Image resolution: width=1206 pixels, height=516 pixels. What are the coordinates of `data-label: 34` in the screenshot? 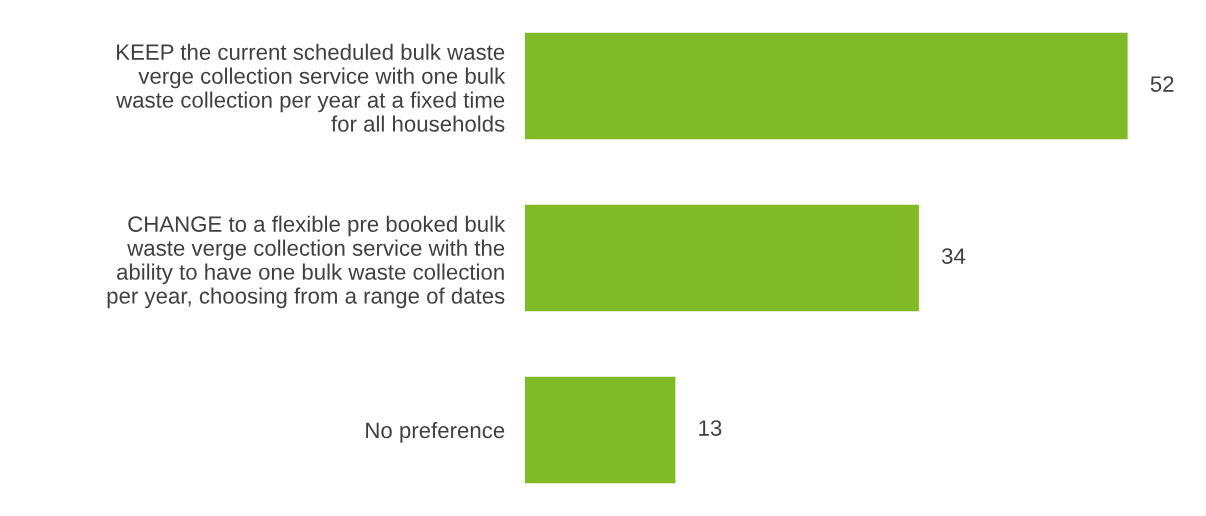 It's located at (953, 256).